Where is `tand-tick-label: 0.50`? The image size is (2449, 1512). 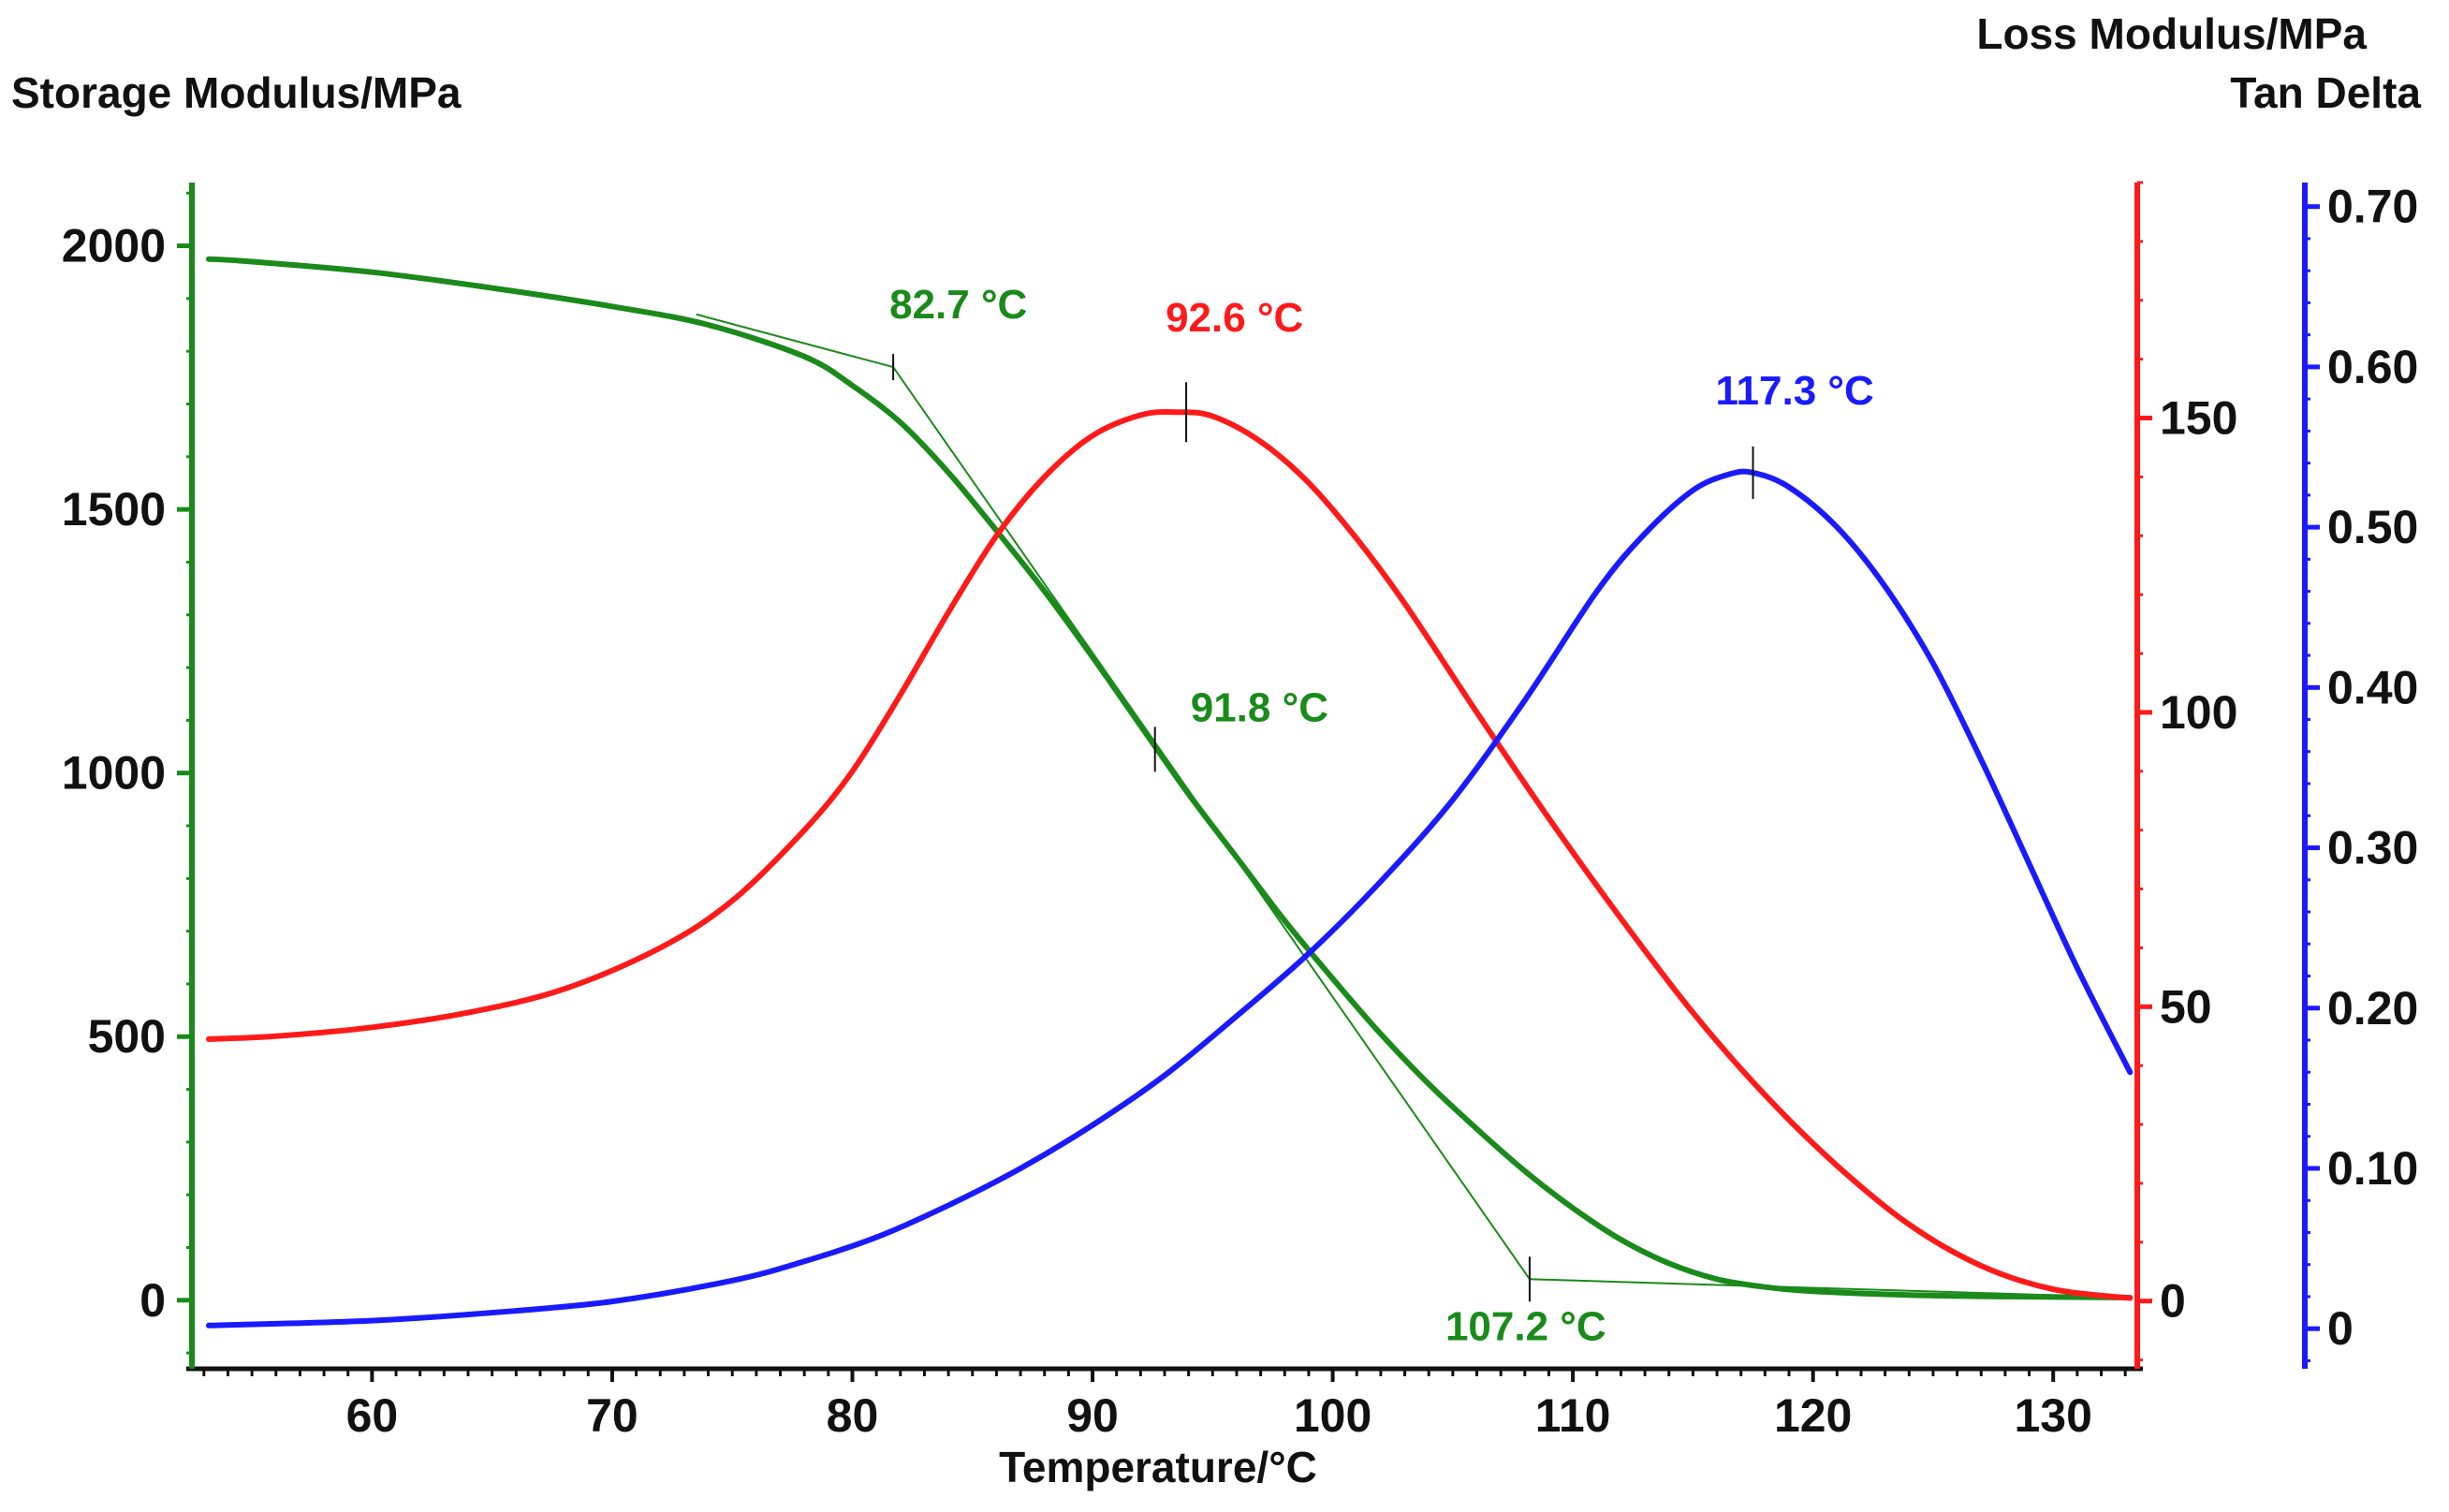 tand-tick-label: 0.50 is located at coordinates (2373, 527).